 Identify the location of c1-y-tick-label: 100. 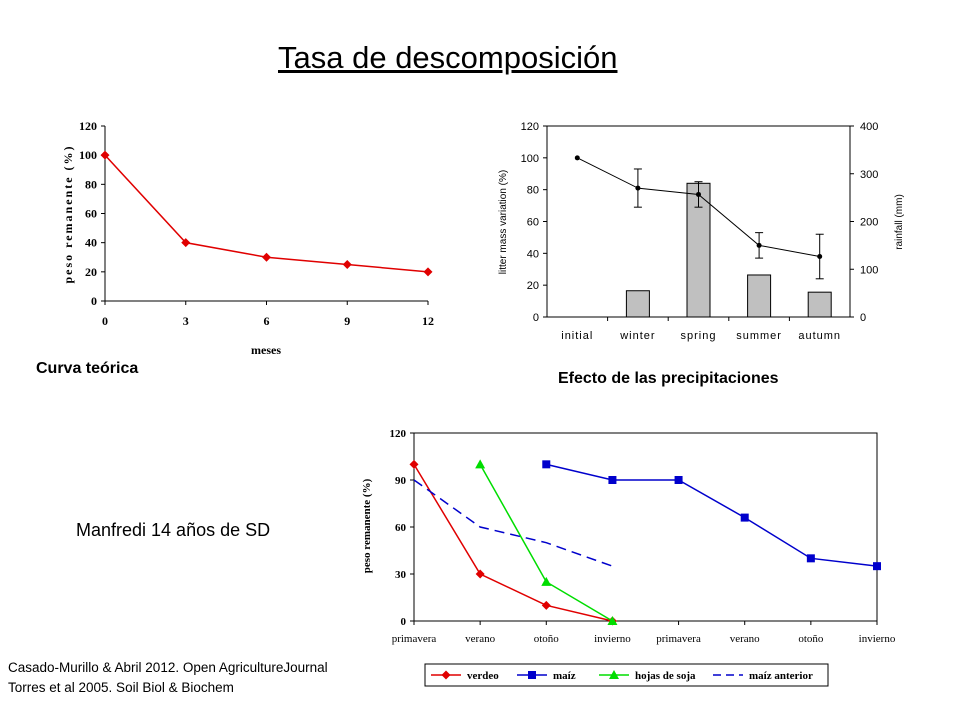
(88, 155).